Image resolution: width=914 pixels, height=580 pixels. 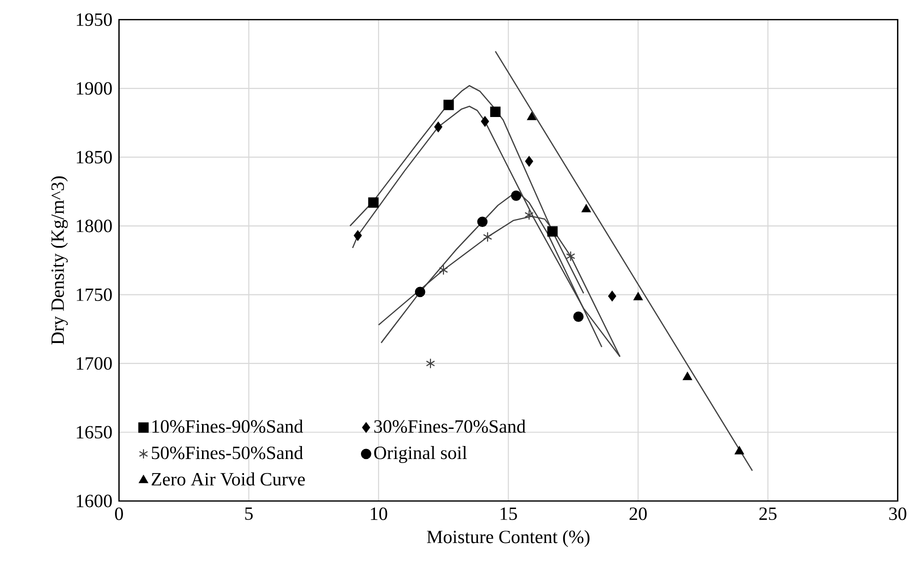 I want to click on y-tick-label: 1700, so click(x=94, y=363).